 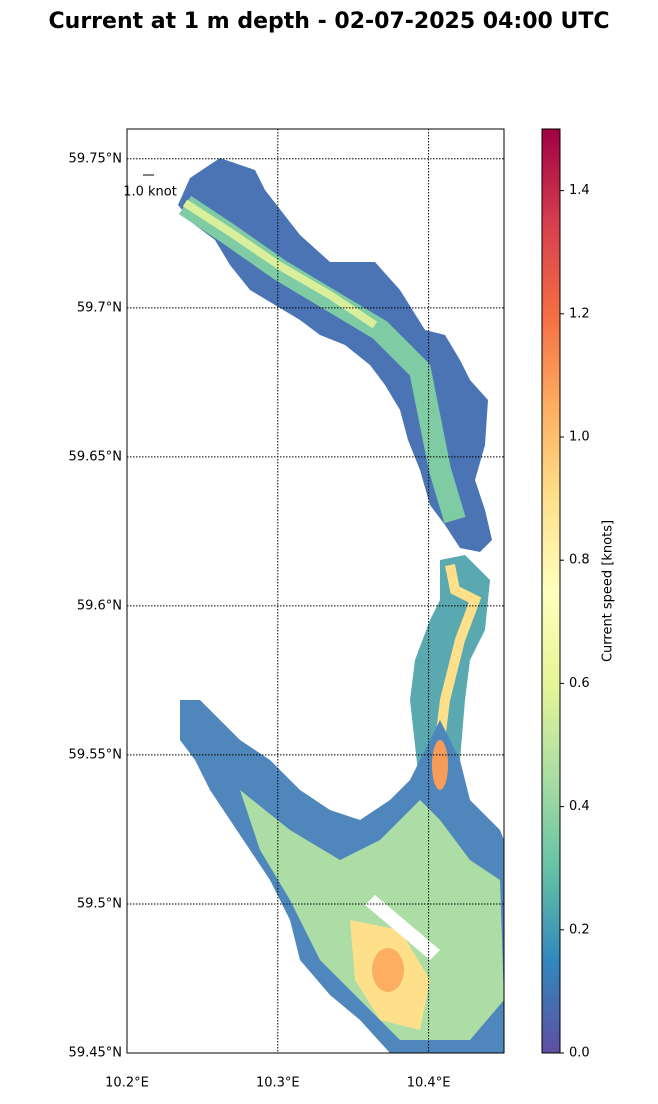 I want to click on y-tick-label: 59.6°N, so click(x=99, y=605).